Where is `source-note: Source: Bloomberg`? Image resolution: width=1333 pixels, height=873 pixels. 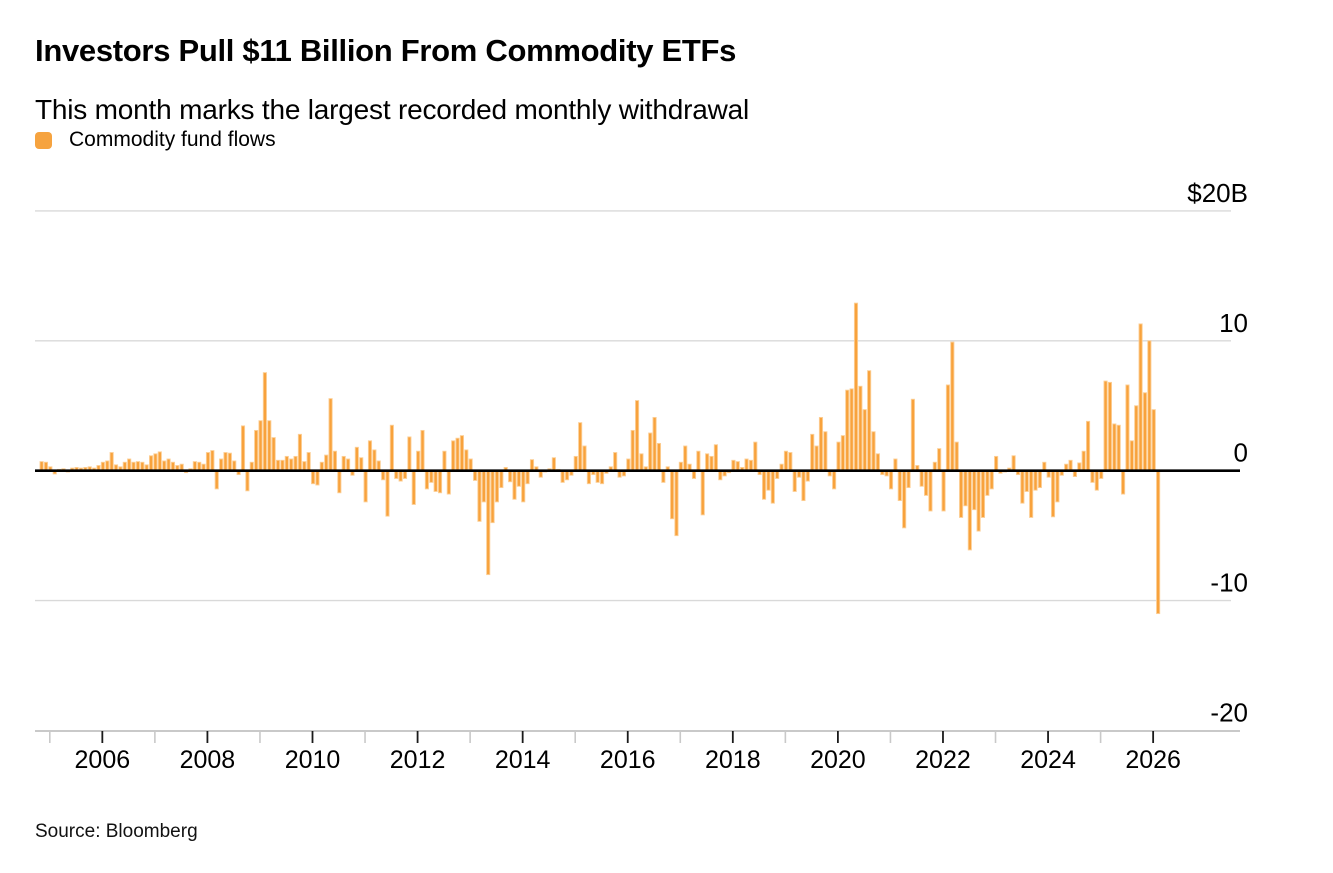 source-note: Source: Bloomberg is located at coordinates (116, 831).